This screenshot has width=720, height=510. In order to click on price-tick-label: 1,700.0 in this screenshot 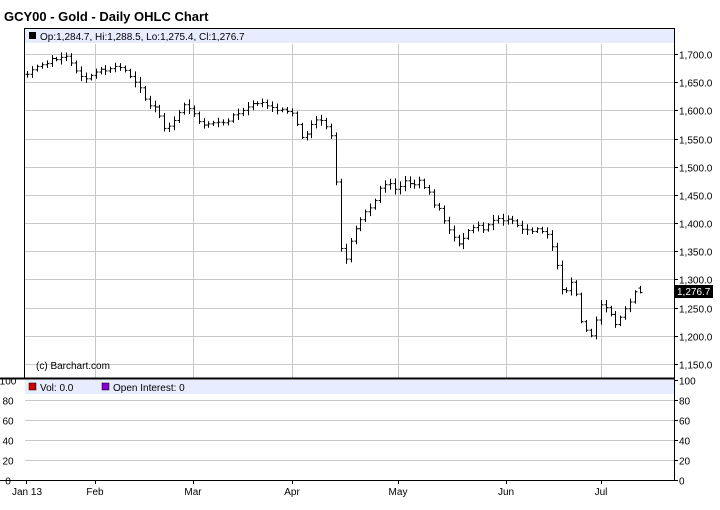, I will do `click(696, 56)`.